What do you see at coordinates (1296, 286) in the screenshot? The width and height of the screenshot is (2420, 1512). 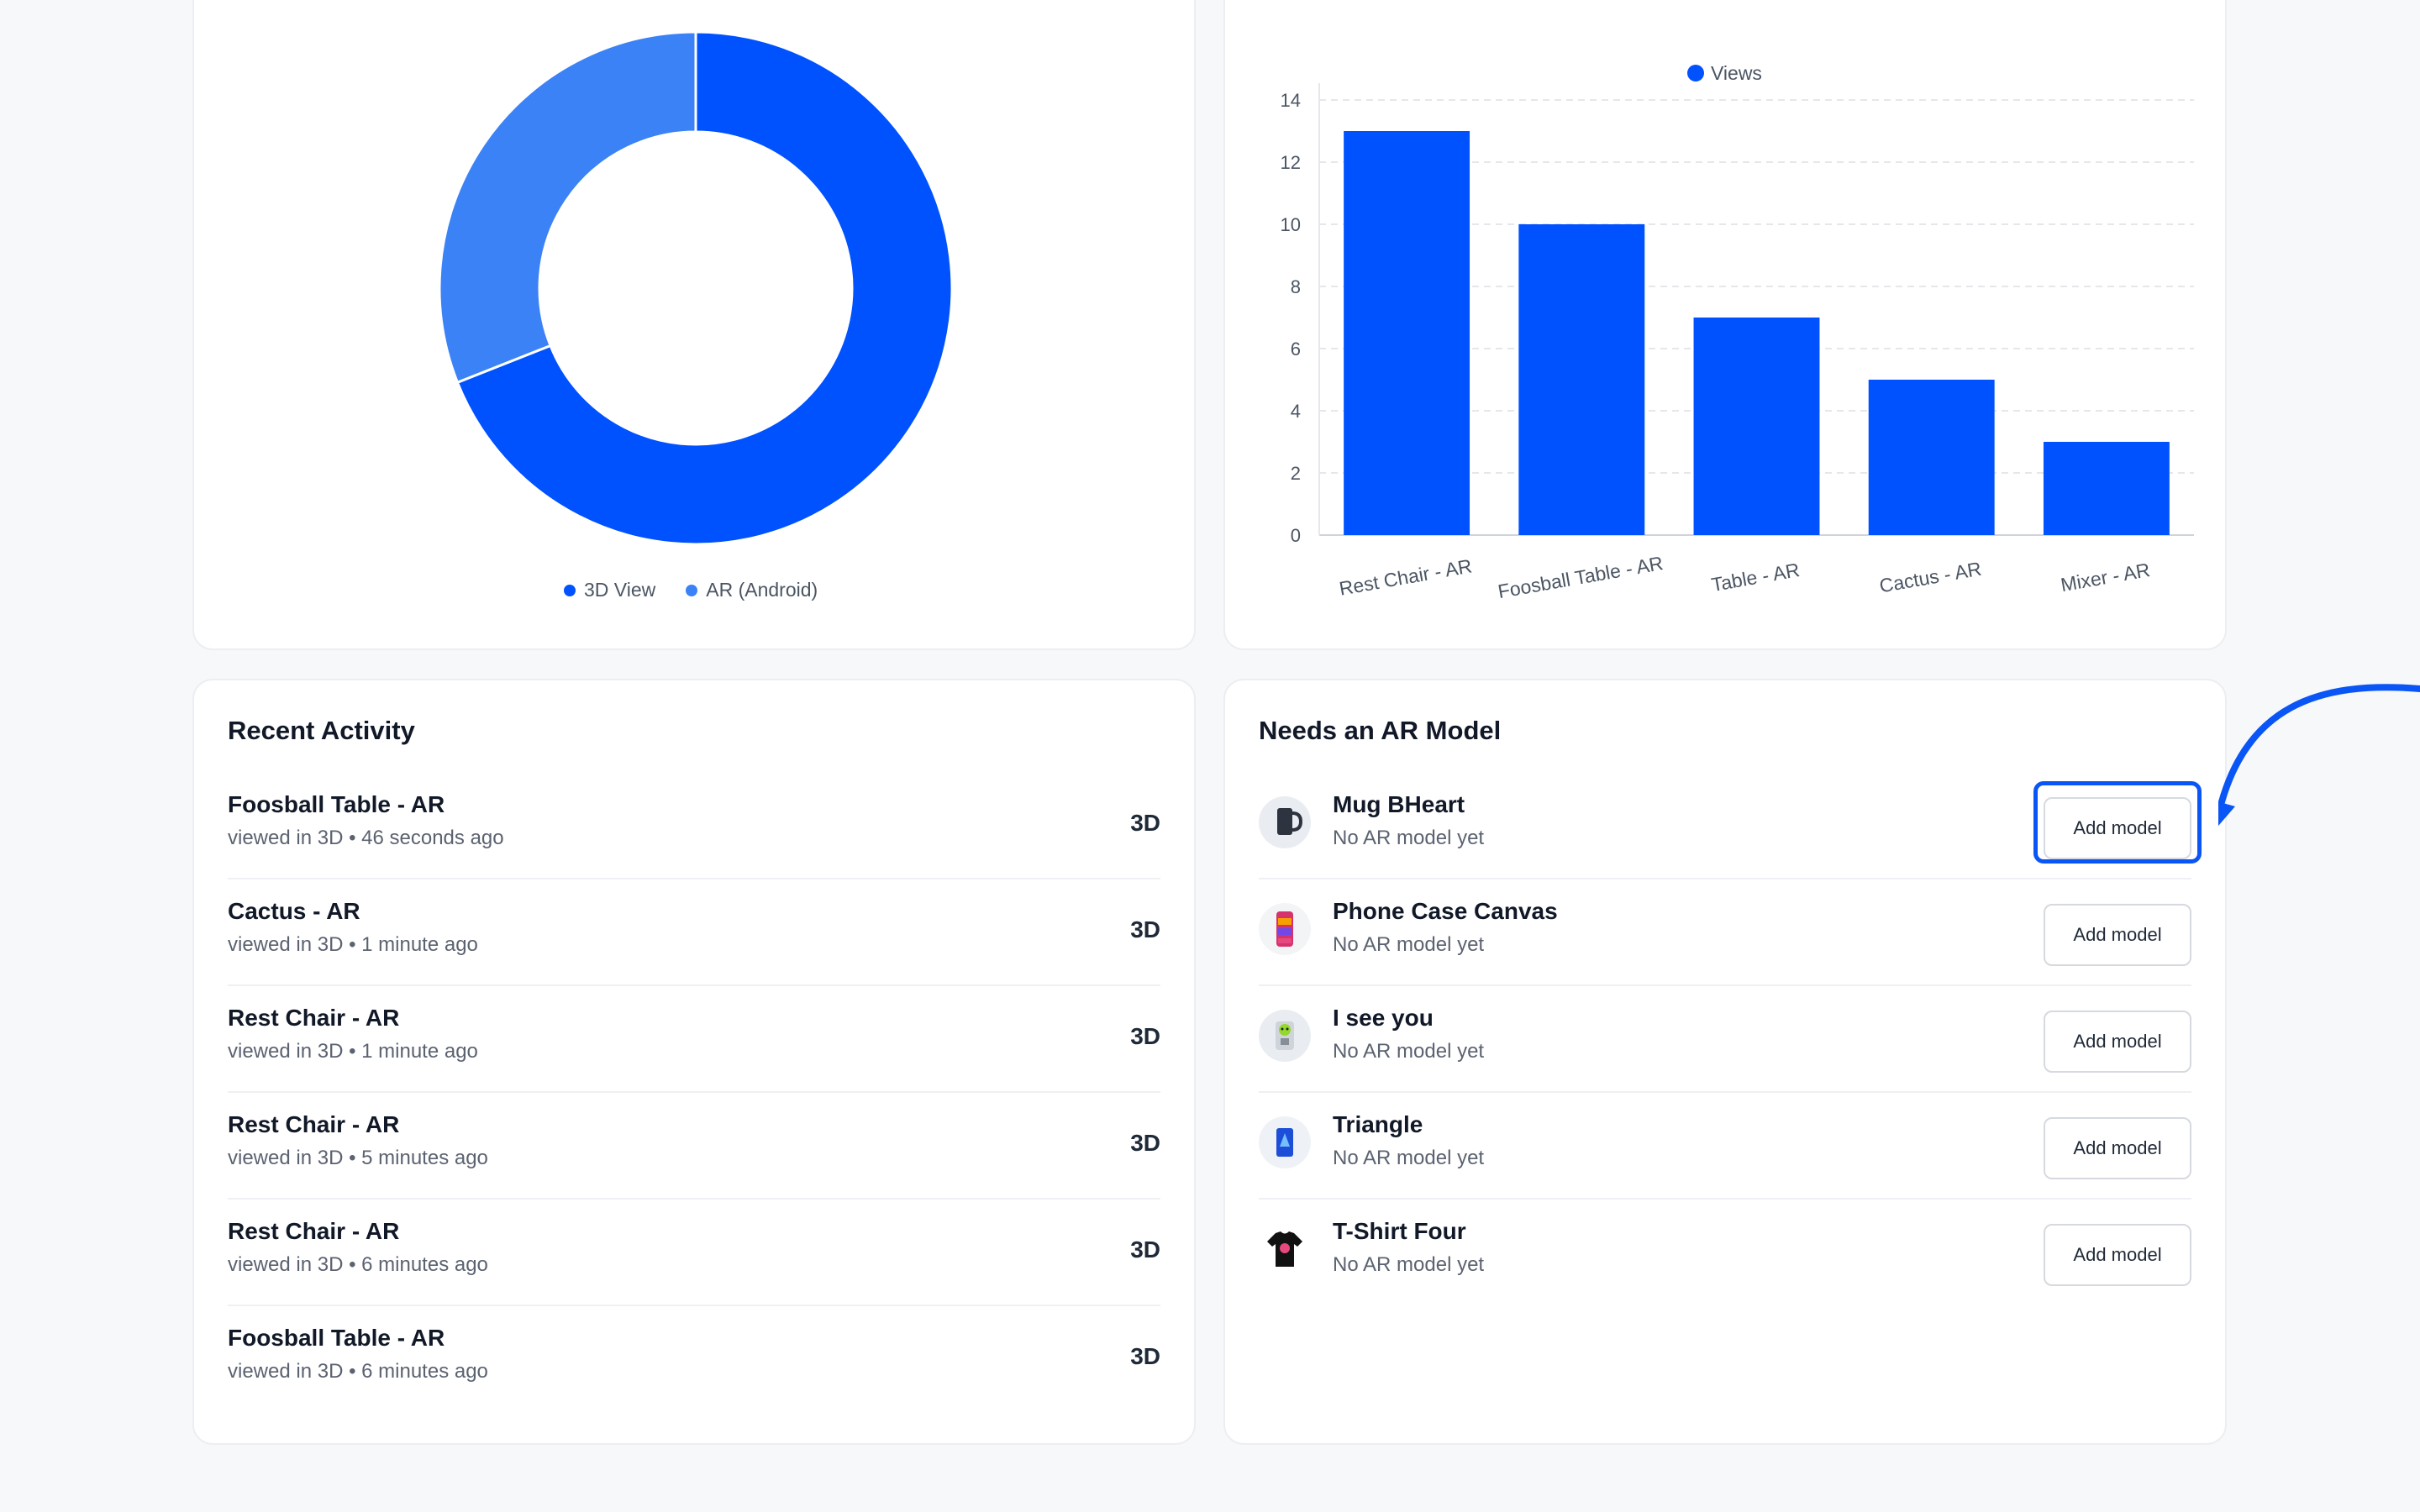 I see `y-tick-label: 8` at bounding box center [1296, 286].